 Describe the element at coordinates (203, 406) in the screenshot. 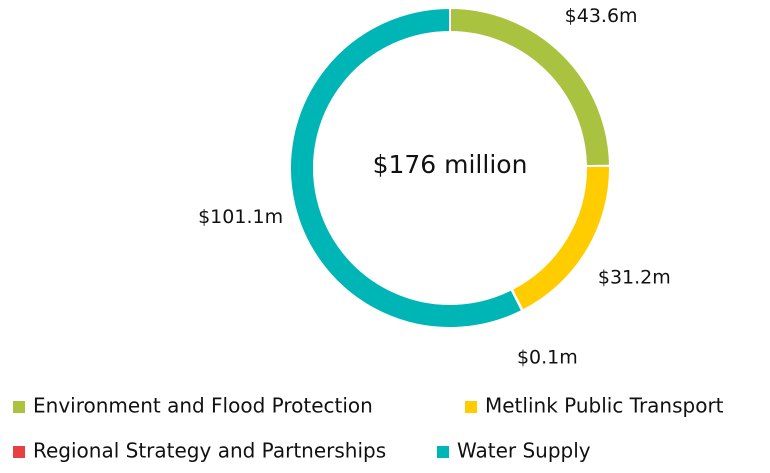

I see `legend-label: Environment and Flood Protection` at that location.